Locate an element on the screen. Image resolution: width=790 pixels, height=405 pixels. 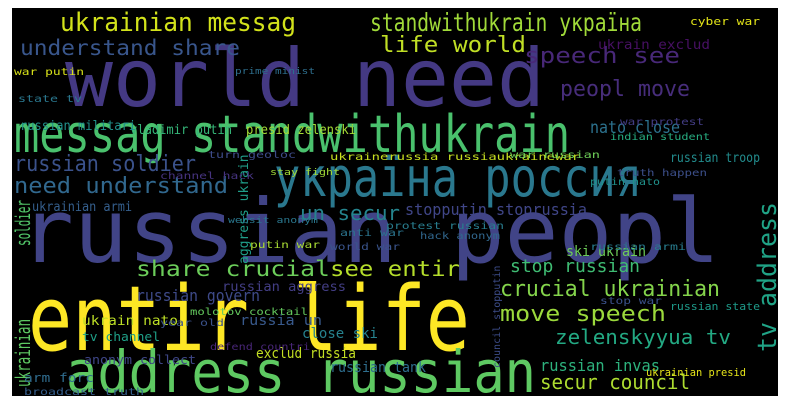
word: ukrain nato is located at coordinates (130, 321).